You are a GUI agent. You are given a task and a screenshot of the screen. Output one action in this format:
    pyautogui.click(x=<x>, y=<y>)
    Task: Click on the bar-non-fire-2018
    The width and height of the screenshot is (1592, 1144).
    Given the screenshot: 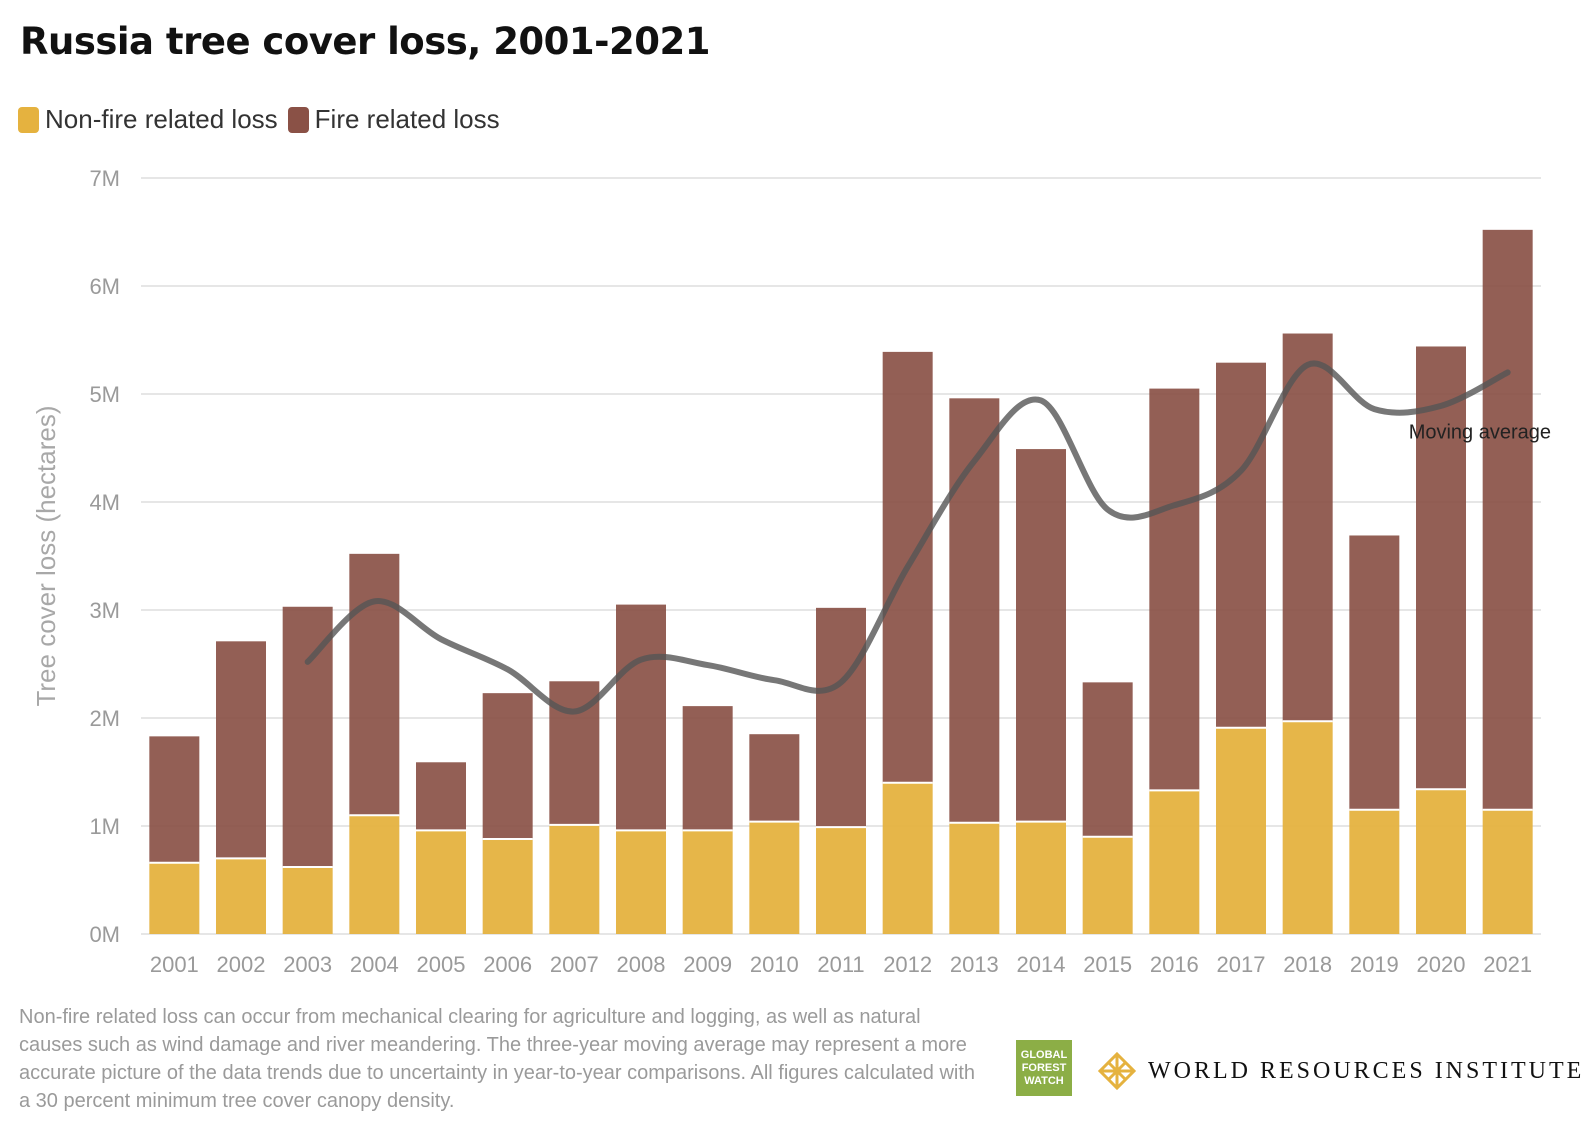 What is the action you would take?
    pyautogui.click(x=1307, y=827)
    